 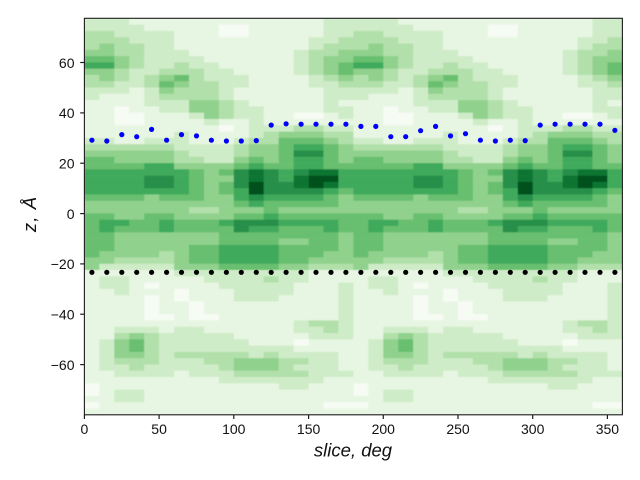 I want to click on svg-text: −20, so click(x=63, y=264).